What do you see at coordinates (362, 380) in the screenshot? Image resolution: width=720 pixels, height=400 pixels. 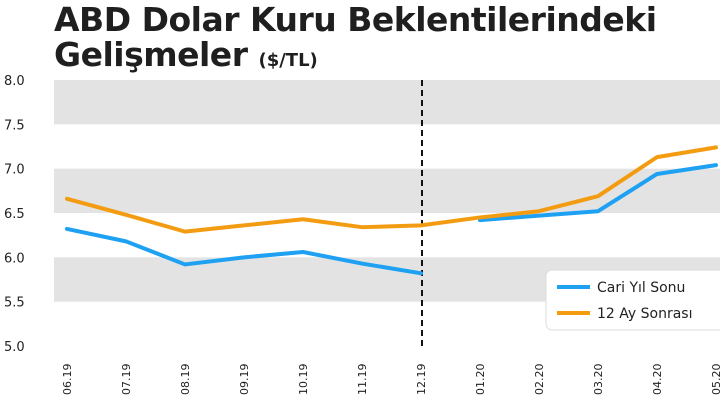 I see `x-tick-label: 11.19` at bounding box center [362, 380].